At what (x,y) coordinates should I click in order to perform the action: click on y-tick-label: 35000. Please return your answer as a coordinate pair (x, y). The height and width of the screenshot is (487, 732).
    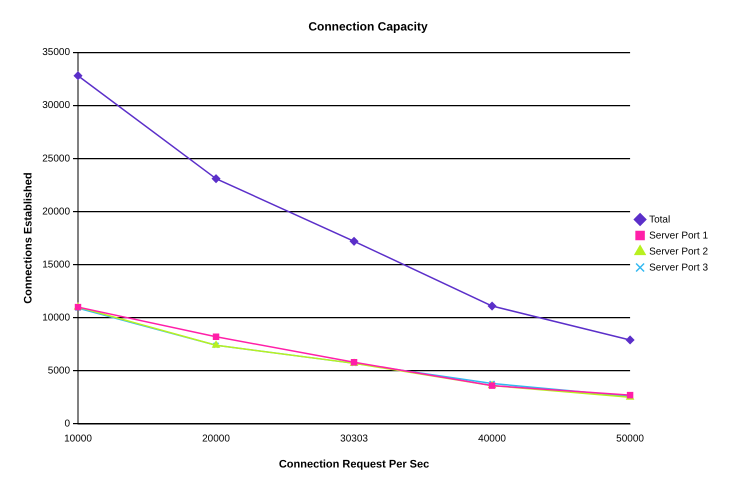
    Looking at the image, I should click on (56, 52).